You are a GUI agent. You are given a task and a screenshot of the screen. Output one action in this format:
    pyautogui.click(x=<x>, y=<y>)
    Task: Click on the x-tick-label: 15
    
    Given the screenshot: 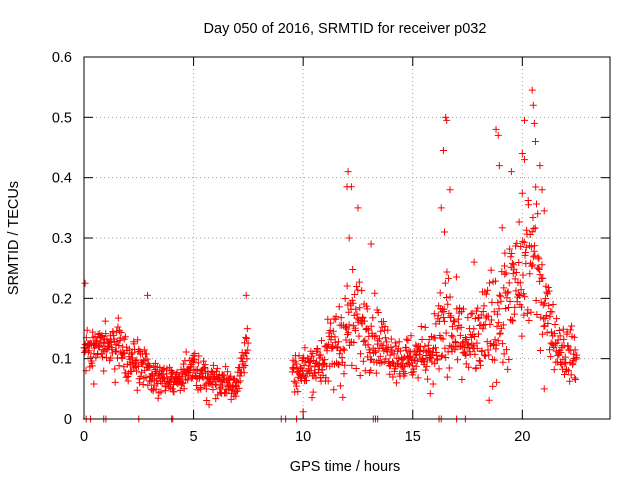 What is the action you would take?
    pyautogui.click(x=413, y=437)
    